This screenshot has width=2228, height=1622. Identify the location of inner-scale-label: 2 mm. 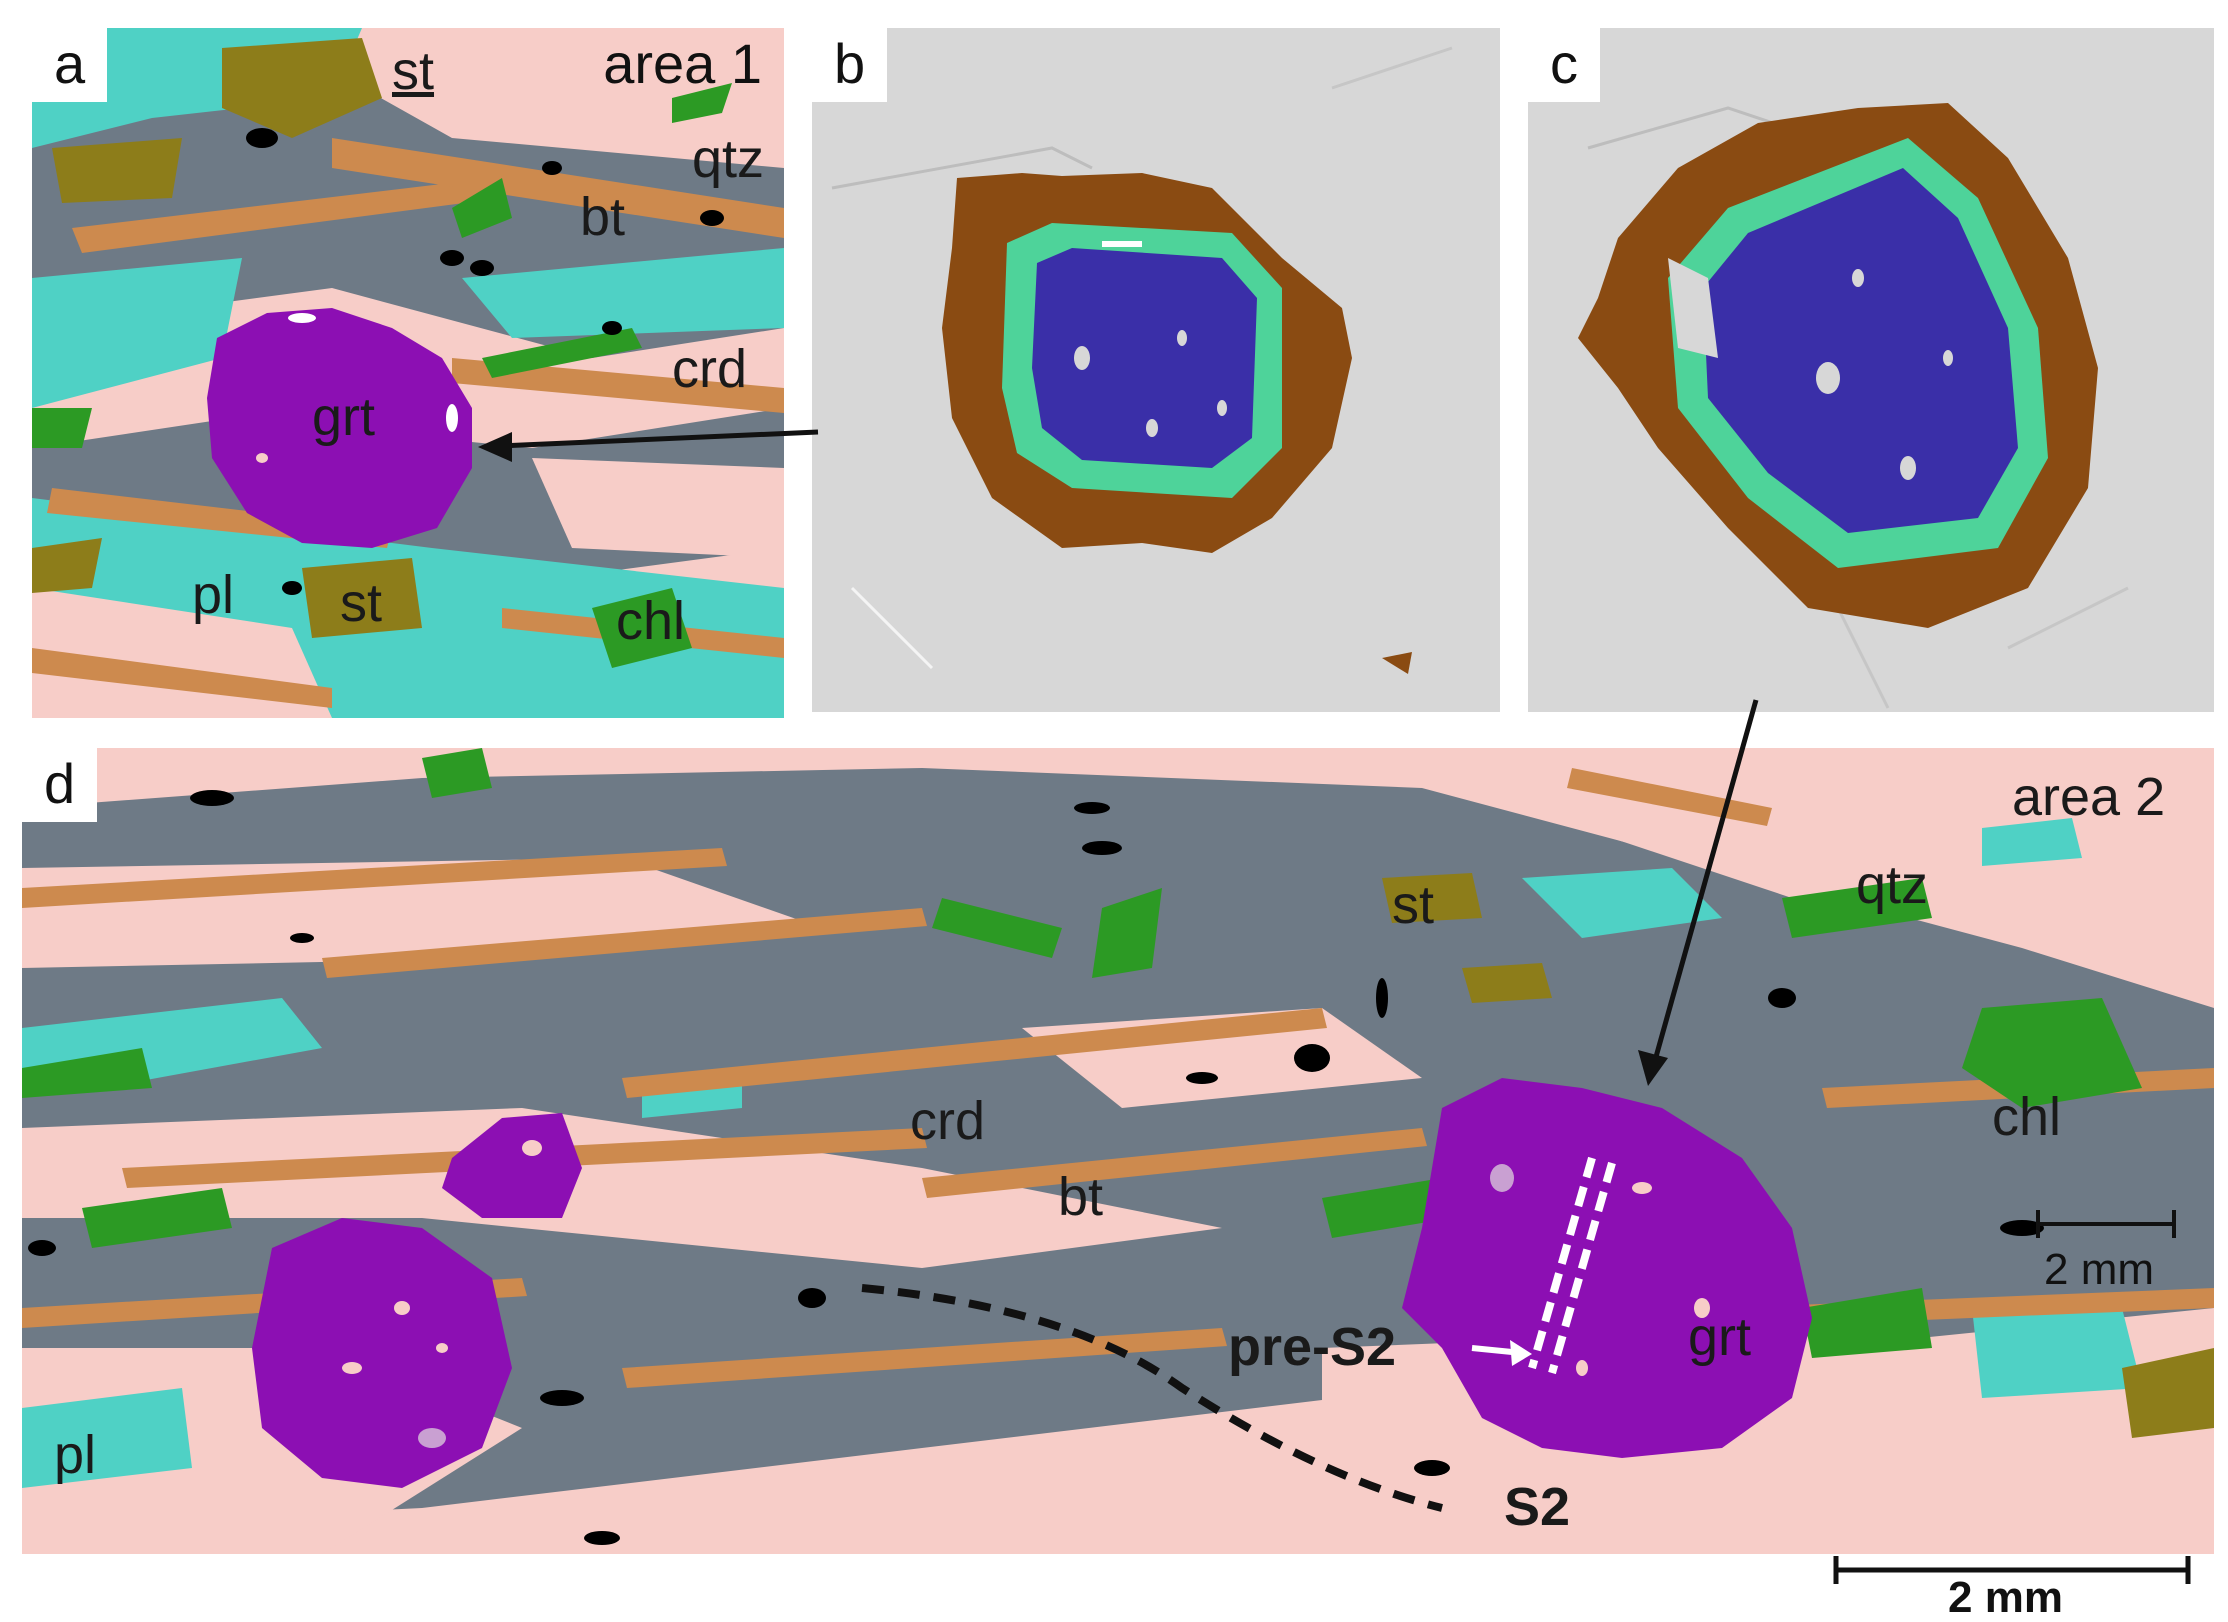
(2099, 1269).